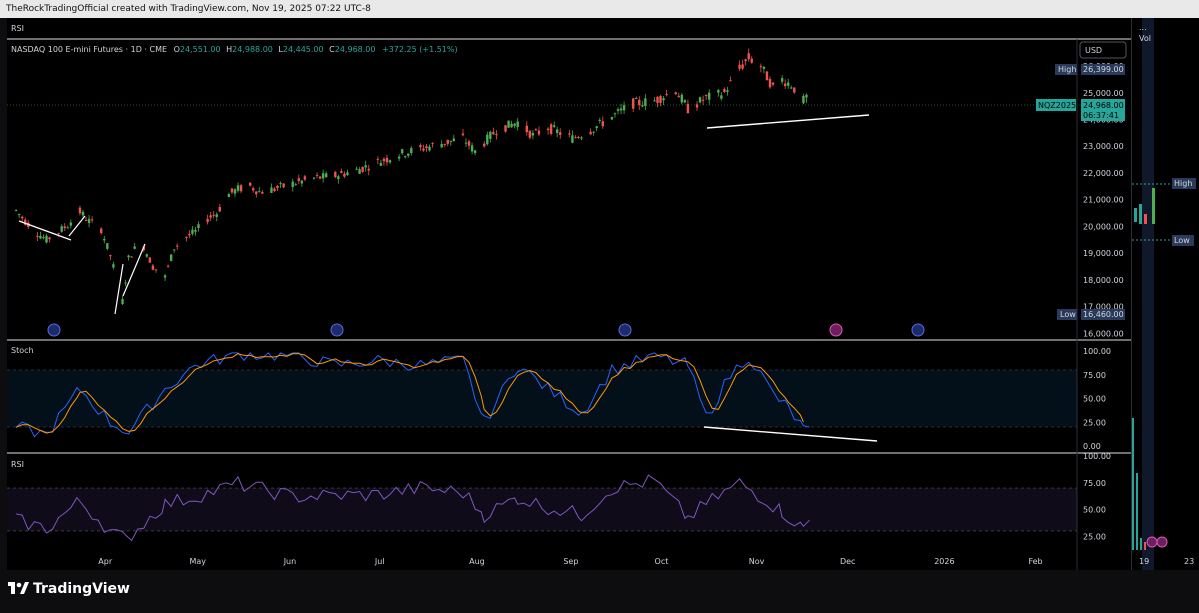 Image resolution: width=1199 pixels, height=613 pixels. I want to click on trendline-price, so click(788, 121).